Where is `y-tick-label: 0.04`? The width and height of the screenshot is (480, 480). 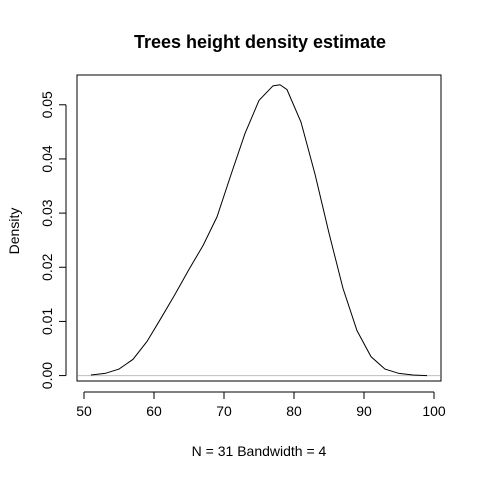
y-tick-label: 0.04 is located at coordinates (47, 158).